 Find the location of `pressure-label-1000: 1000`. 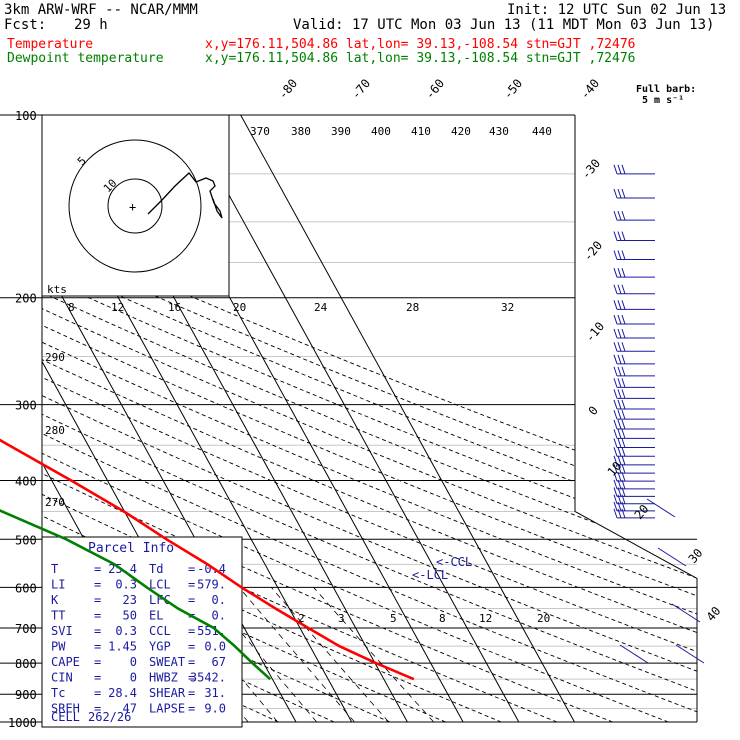

pressure-label-1000: 1000 is located at coordinates (22, 723).